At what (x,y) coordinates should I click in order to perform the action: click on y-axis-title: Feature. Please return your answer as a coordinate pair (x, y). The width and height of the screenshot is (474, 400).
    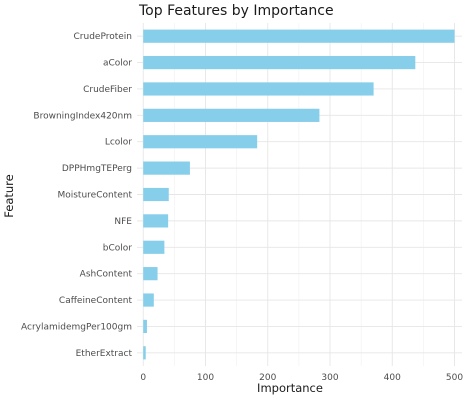
    Looking at the image, I should click on (9, 195).